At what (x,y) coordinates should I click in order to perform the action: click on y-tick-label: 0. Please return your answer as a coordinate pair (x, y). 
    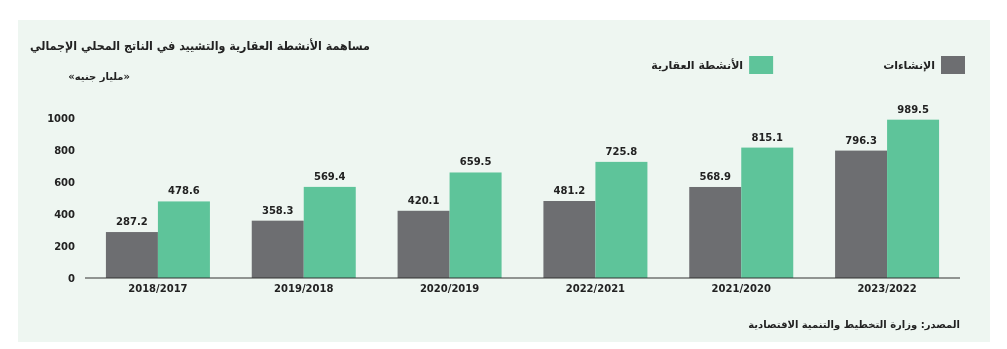
    Looking at the image, I should click on (72, 278).